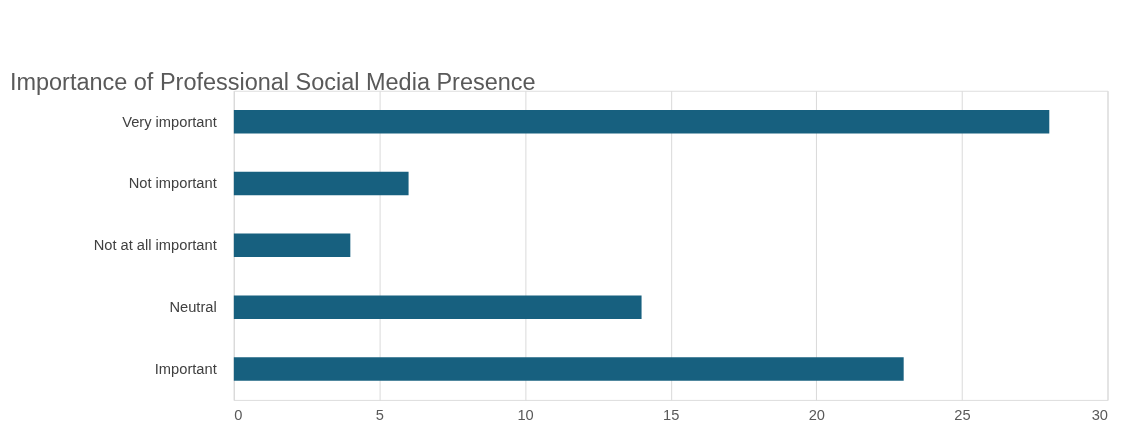 The width and height of the screenshot is (1132, 436). I want to click on y-tick-label: Very important, so click(169, 121).